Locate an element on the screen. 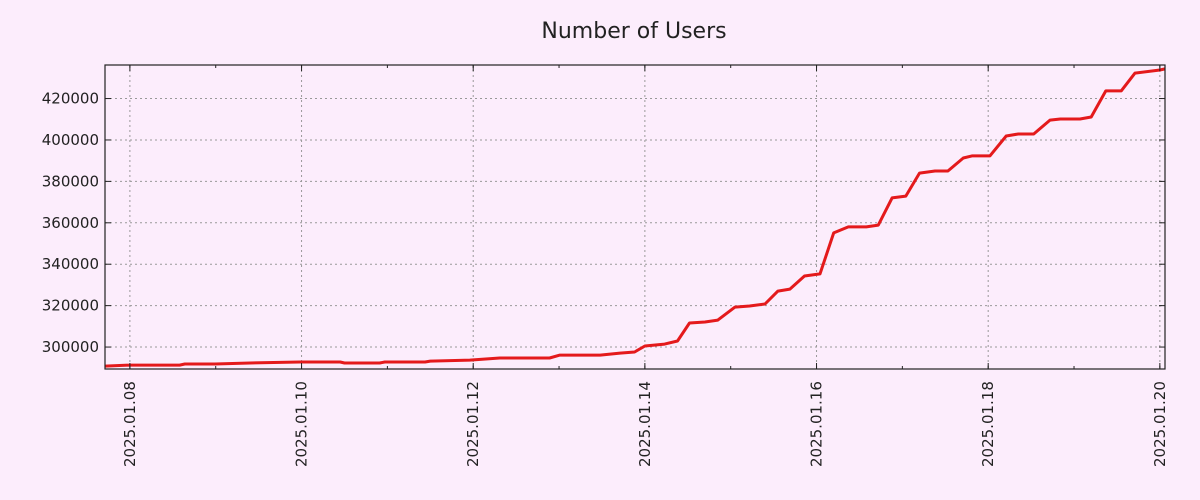  y-tick-label: 420000 is located at coordinates (70, 99).